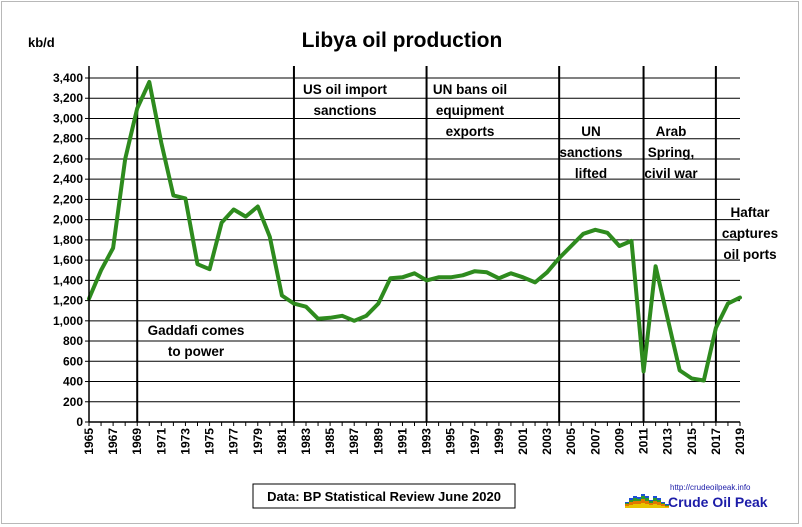  What do you see at coordinates (668, 441) in the screenshot?
I see `x-tick-label: 2013` at bounding box center [668, 441].